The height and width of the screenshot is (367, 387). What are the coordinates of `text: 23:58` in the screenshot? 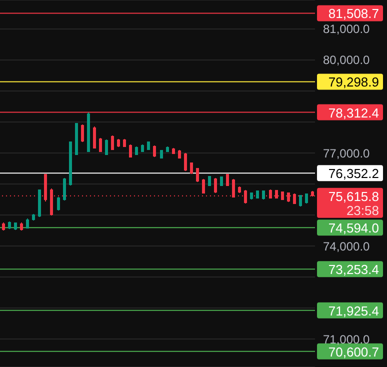 It's located at (362, 210).